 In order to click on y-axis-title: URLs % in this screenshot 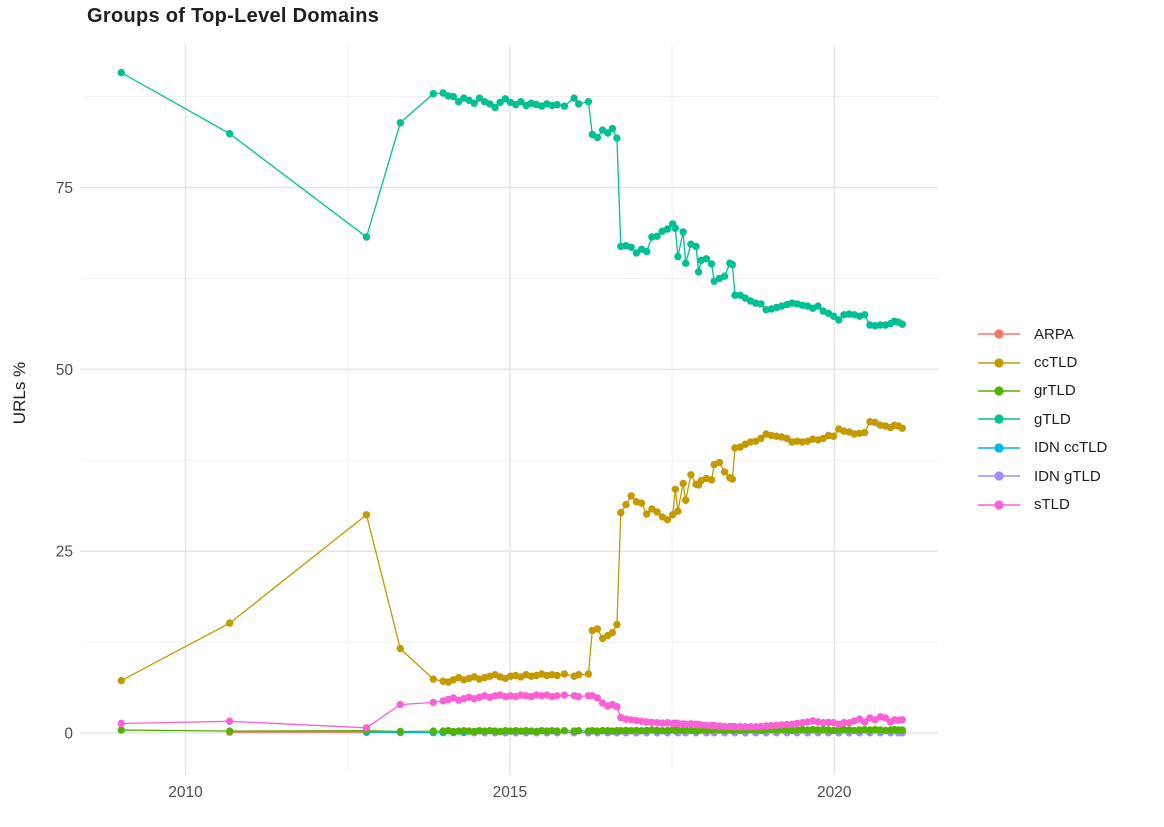, I will do `click(19, 393)`.